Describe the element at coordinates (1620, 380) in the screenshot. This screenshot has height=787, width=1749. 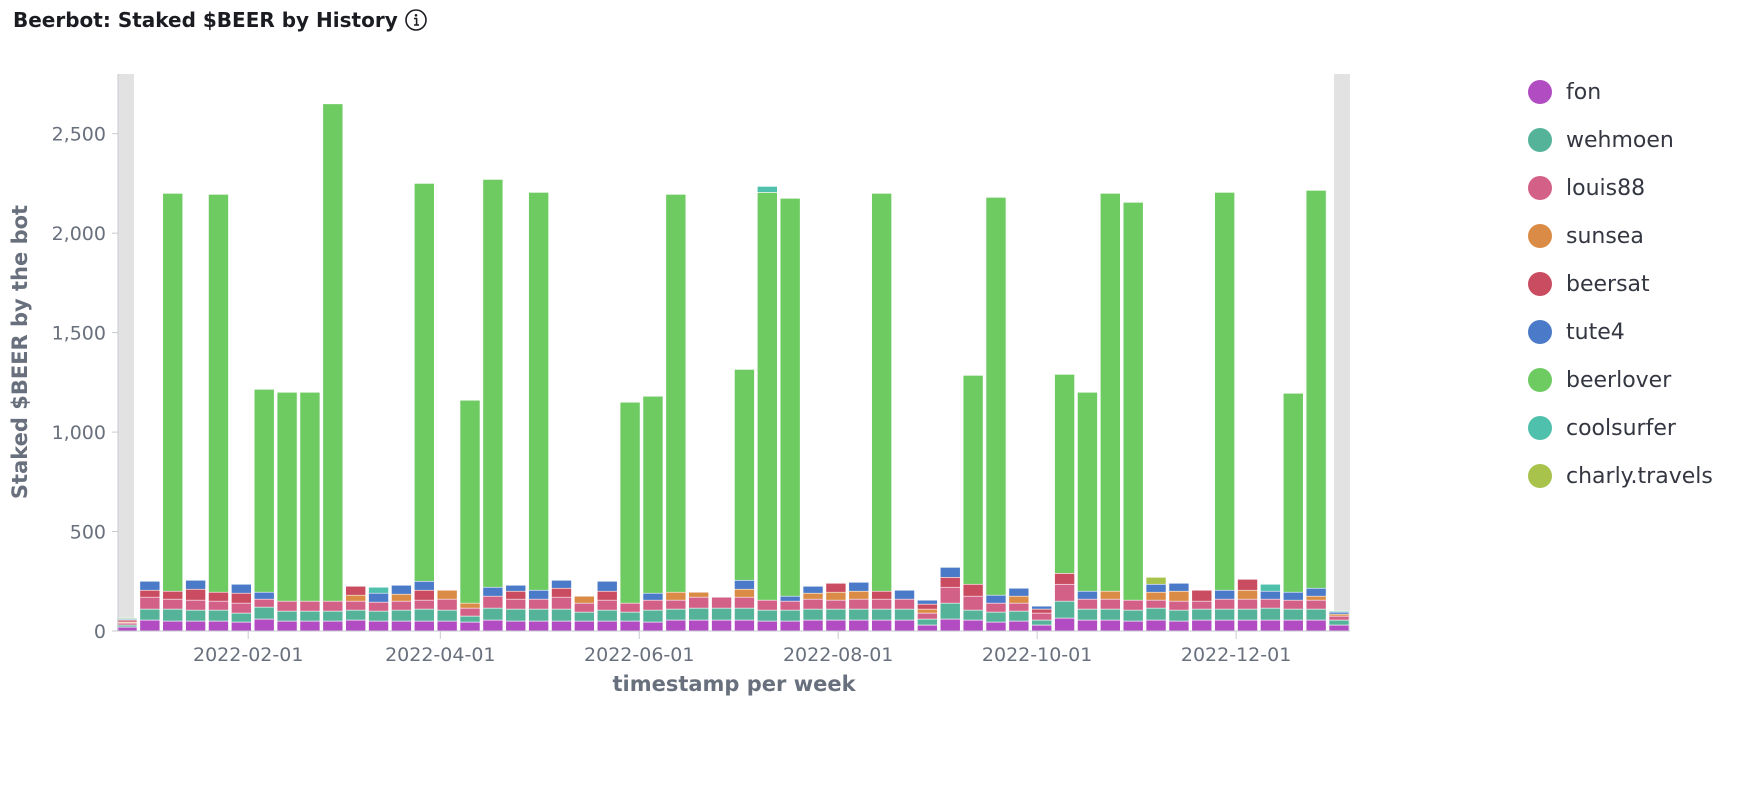
I see `legend-item-beerlover: beerlover` at that location.